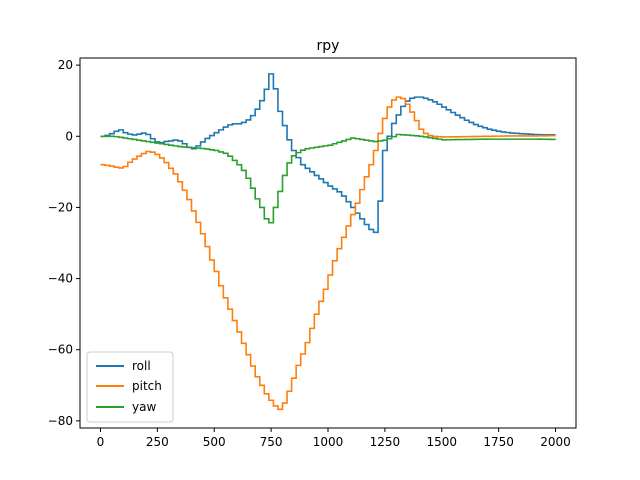 The width and height of the screenshot is (640, 480). What do you see at coordinates (385, 442) in the screenshot?
I see `x-tick-label: 1250` at bounding box center [385, 442].